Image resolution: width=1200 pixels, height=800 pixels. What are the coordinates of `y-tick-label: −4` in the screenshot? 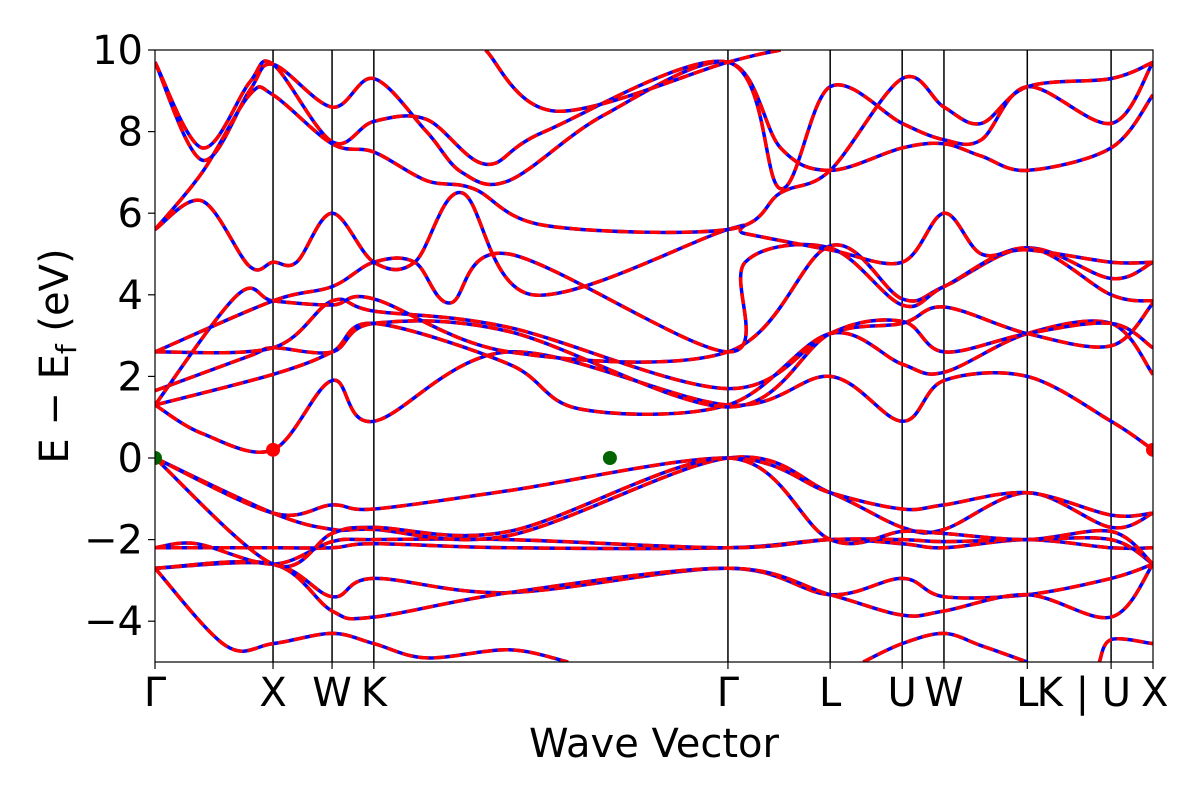 It's located at (113, 622).